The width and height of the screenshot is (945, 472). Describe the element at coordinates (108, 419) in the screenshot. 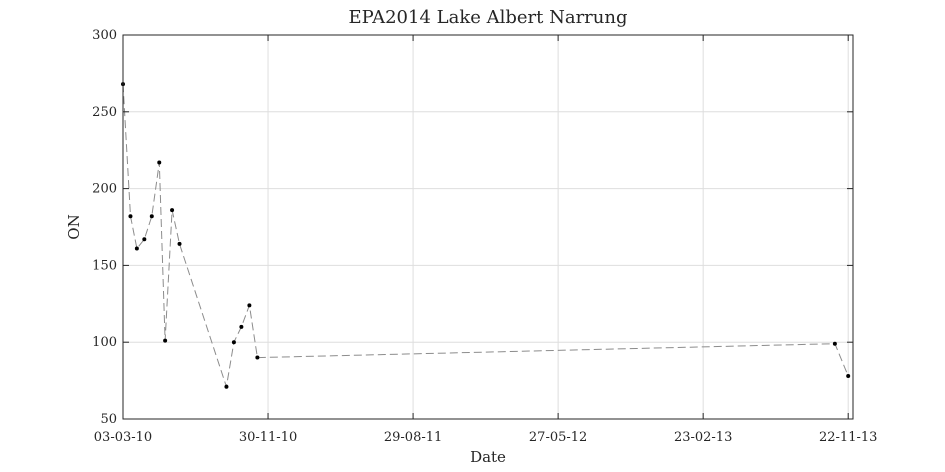

I see `y-tick-label: 50` at that location.